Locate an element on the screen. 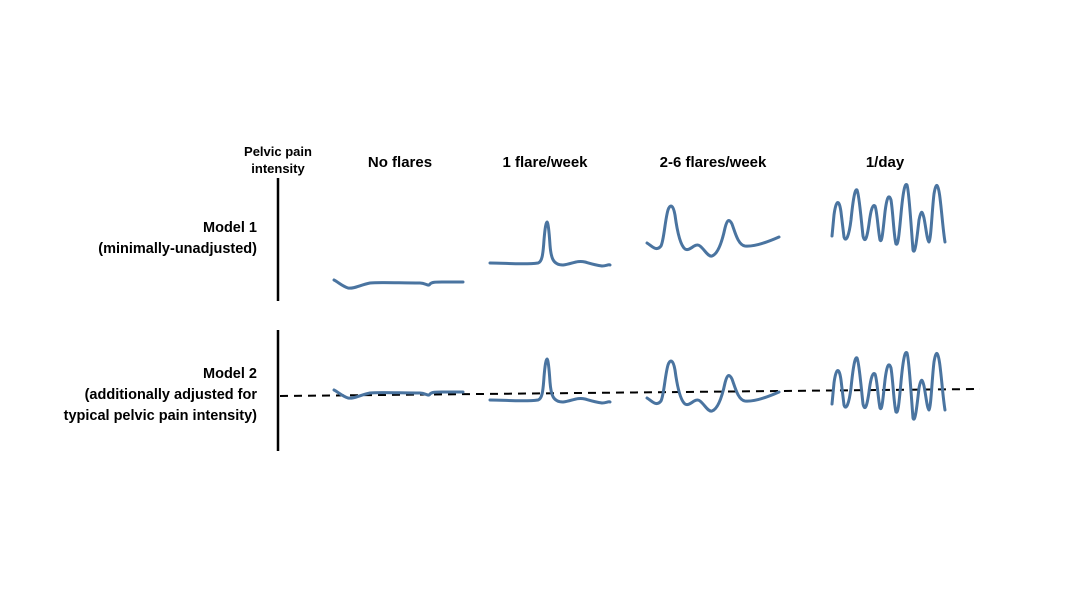  column-header-1-flare-week: 1 flare/week is located at coordinates (545, 162).